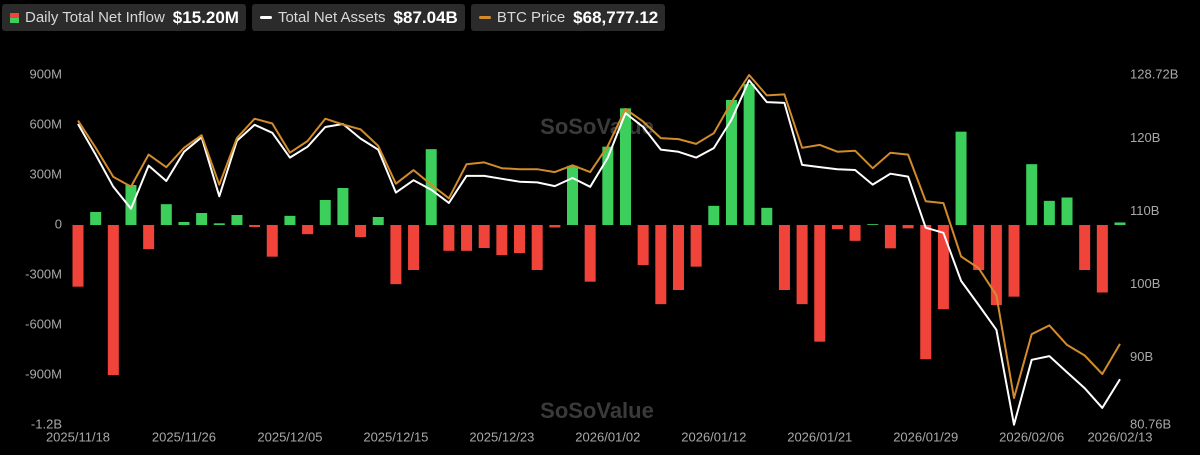  Describe the element at coordinates (1144, 210) in the screenshot. I see `y2-tick-label: 110B` at that location.